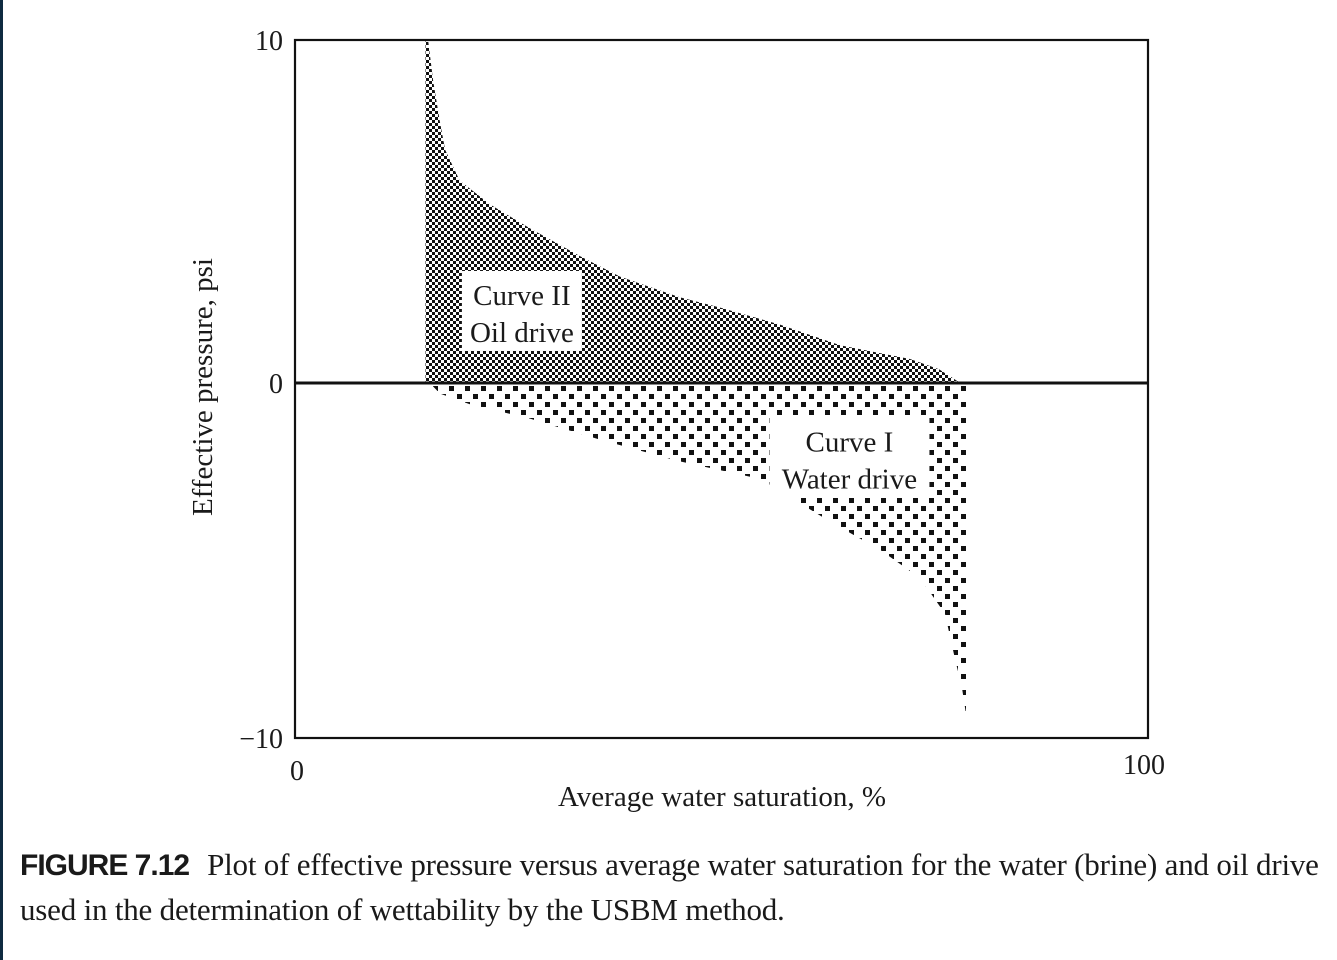 The image size is (1337, 960). I want to click on curve2-label-box, so click(521, 310).